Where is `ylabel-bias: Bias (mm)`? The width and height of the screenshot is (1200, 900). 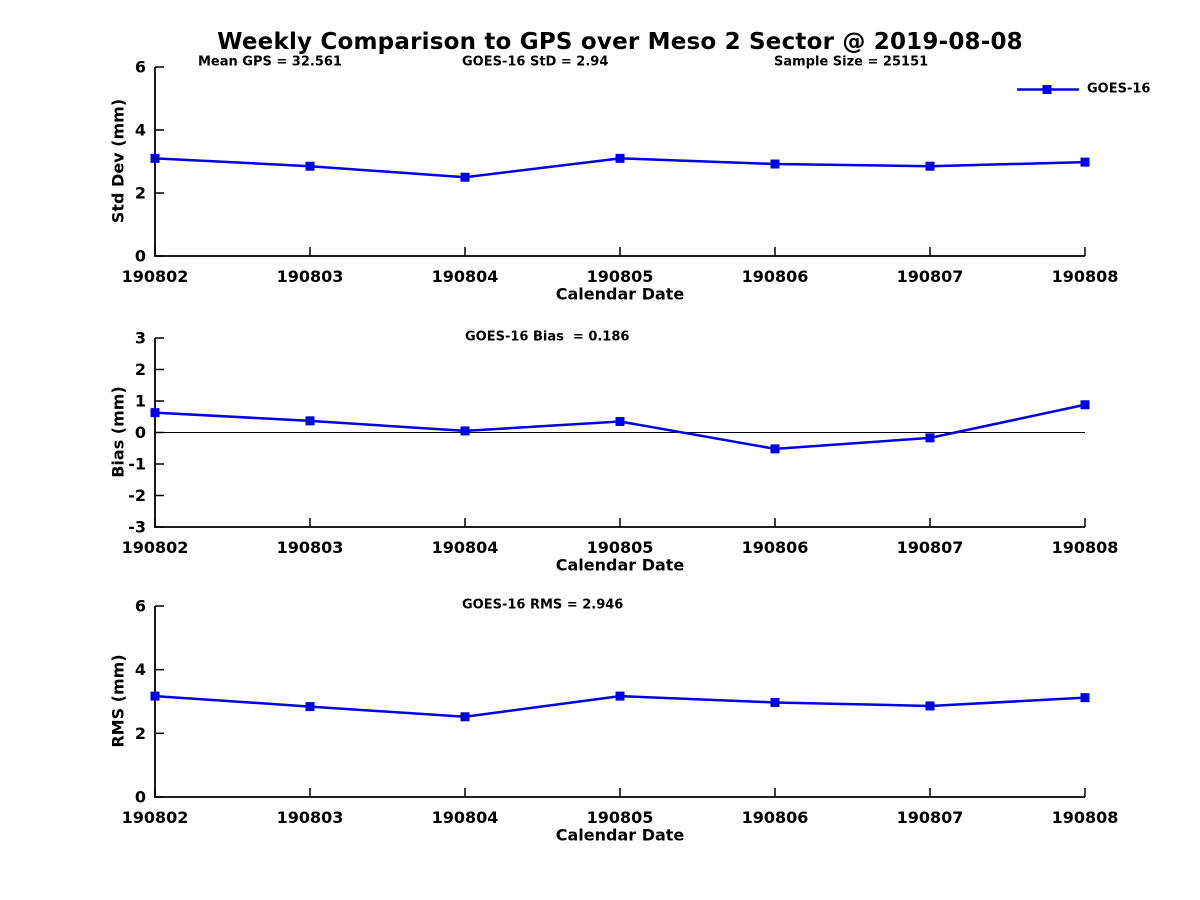 ylabel-bias: Bias (mm) is located at coordinates (118, 432).